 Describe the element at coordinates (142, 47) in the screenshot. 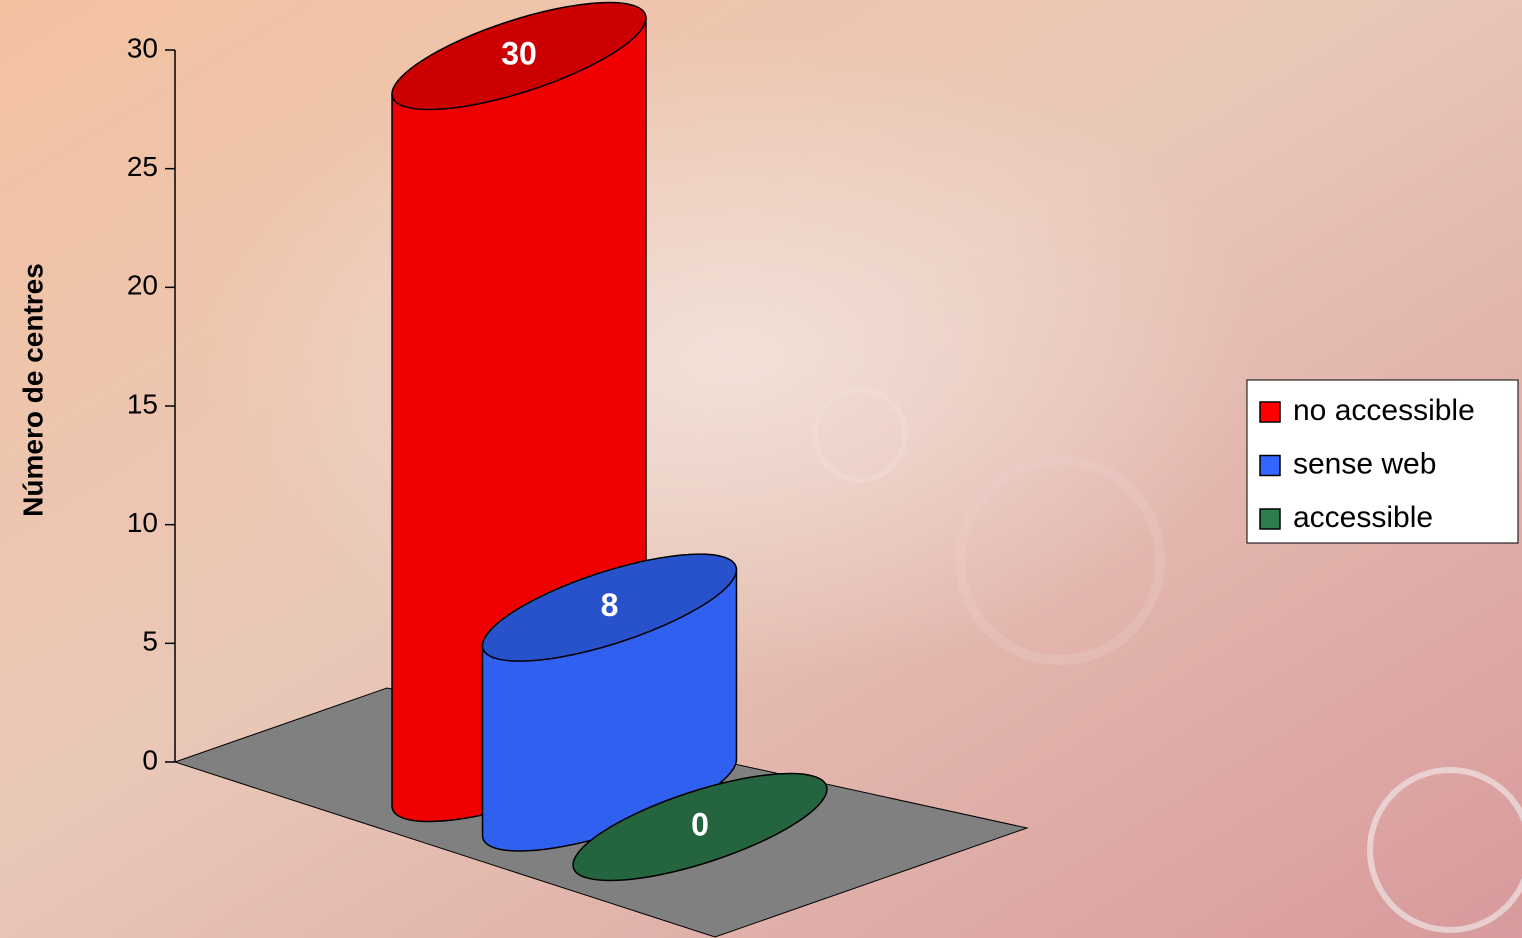

I see `y-tick-label: 30` at that location.